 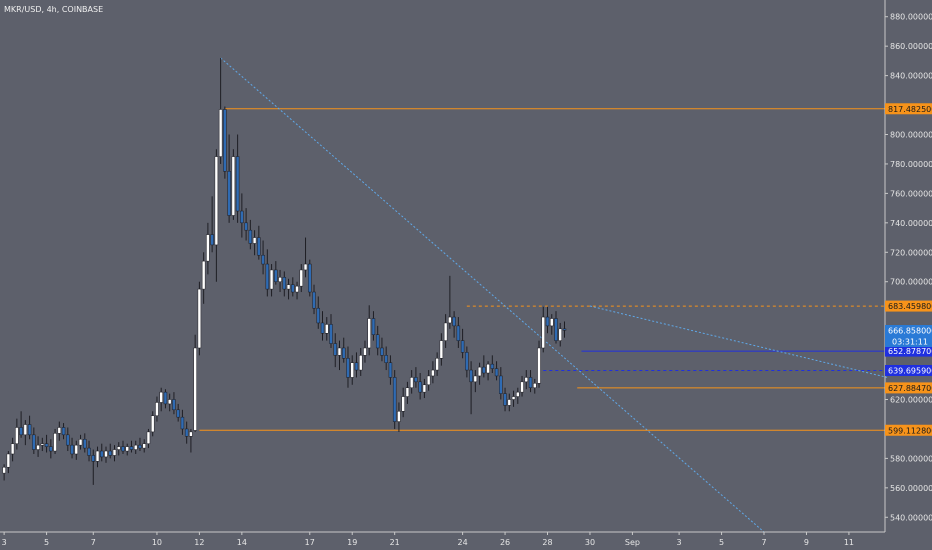 What do you see at coordinates (911, 517) in the screenshot?
I see `price-tick-label: 540.00000000` at bounding box center [911, 517].